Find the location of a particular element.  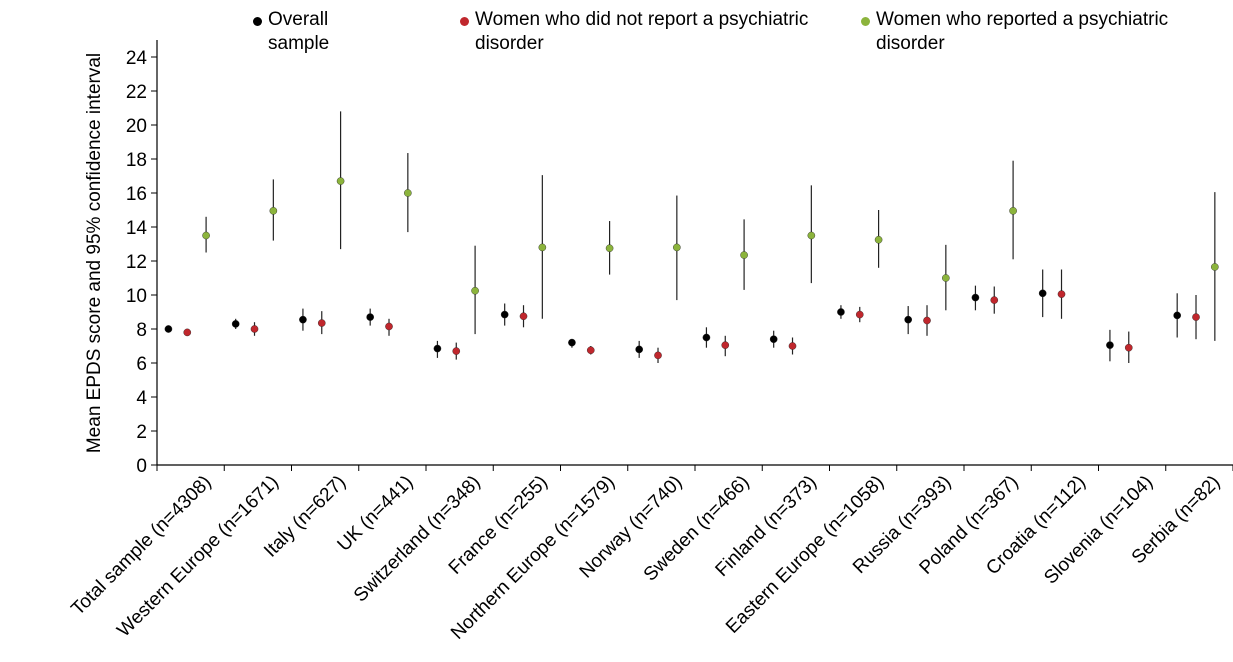

y-tick-label: 20 is located at coordinates (136, 126).